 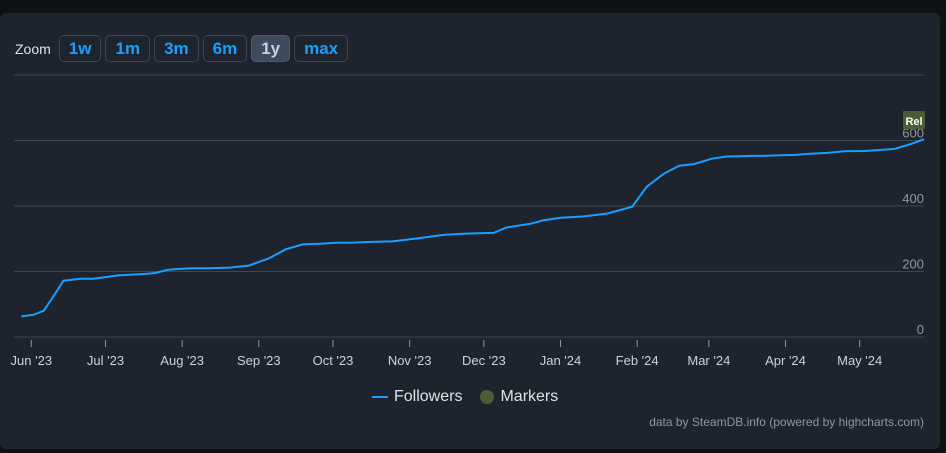 What do you see at coordinates (271, 48) in the screenshot?
I see `zoom-1y-button: 1y` at bounding box center [271, 48].